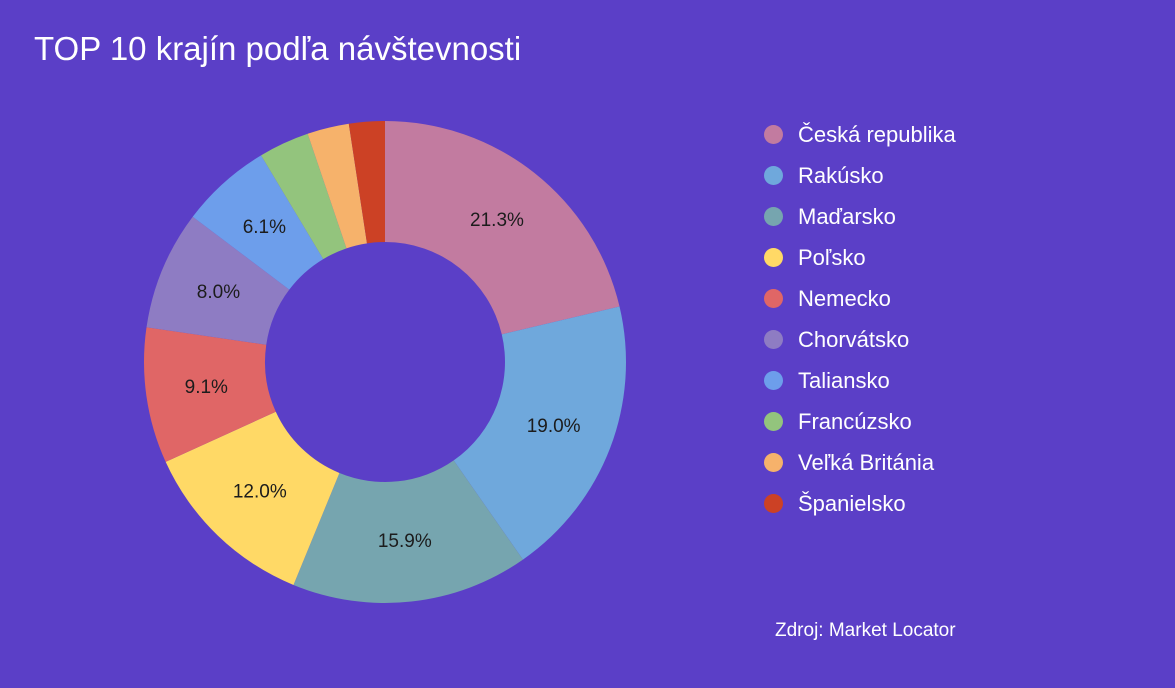  I want to click on legend-item-8: Veľká Británia, so click(860, 462).